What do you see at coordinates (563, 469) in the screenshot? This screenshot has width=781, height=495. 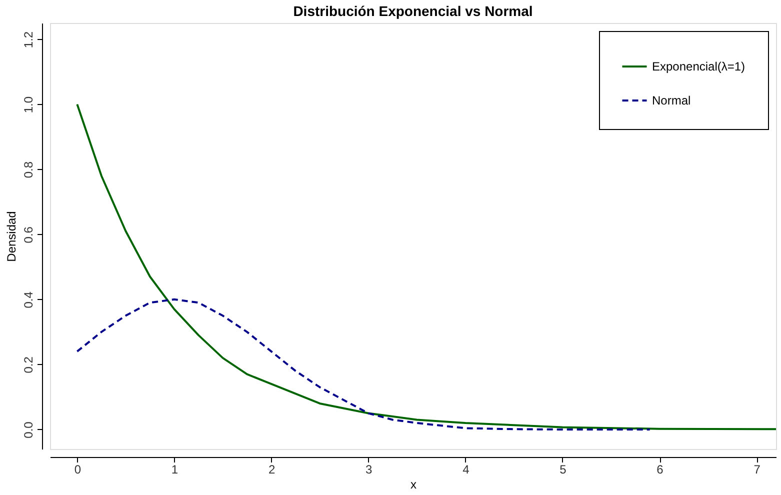 I see `x-tick-label: 5` at bounding box center [563, 469].